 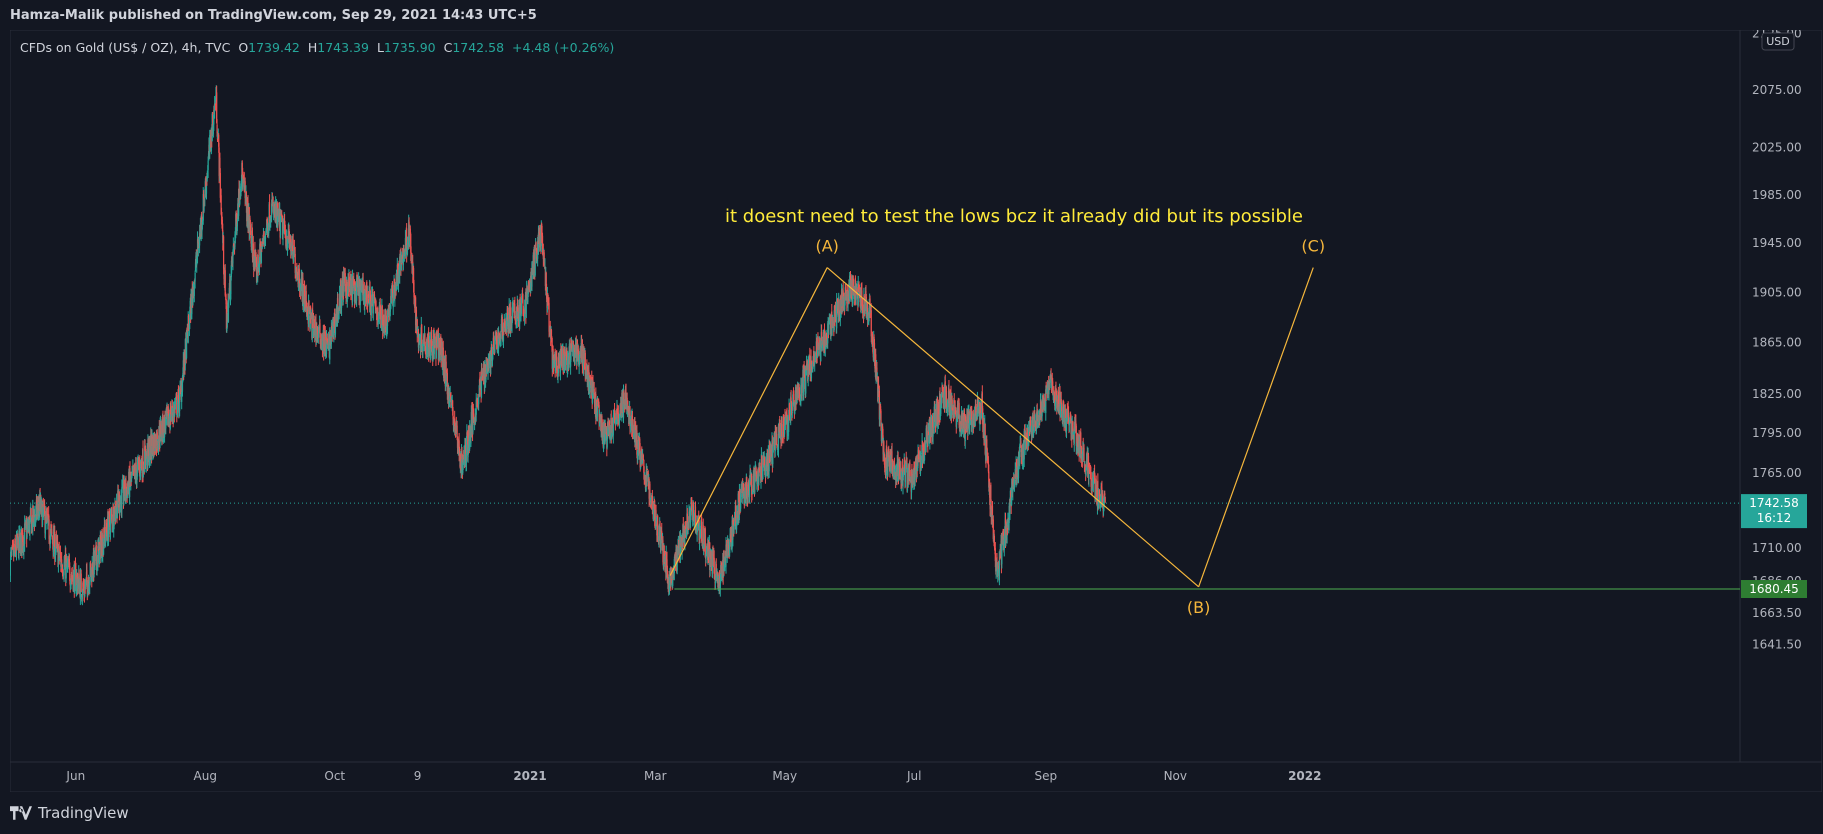 I want to click on price-tick-label: 1905.00, so click(x=1777, y=292).